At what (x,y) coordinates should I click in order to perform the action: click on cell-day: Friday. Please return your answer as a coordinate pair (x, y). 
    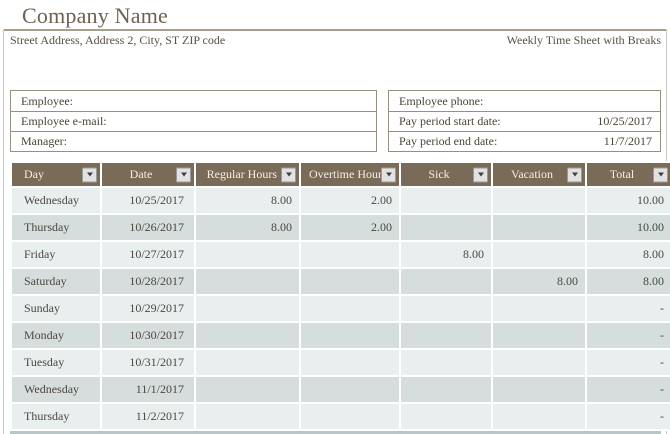
    Looking at the image, I should click on (56, 254).